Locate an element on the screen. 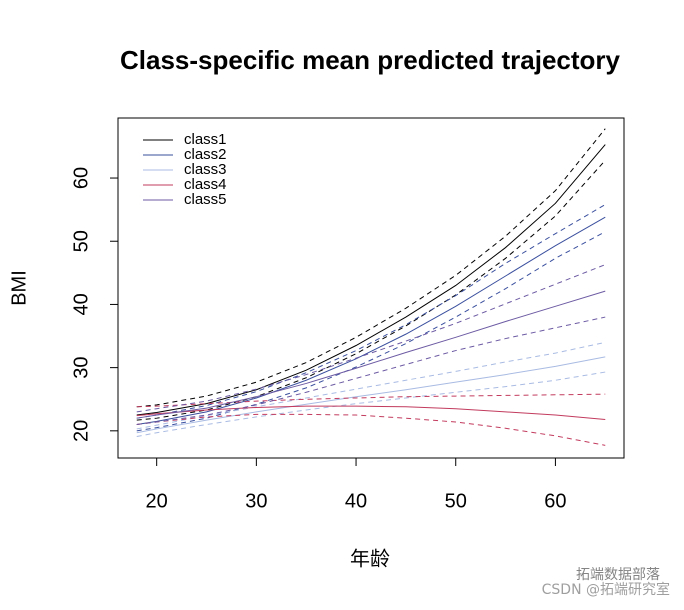 The width and height of the screenshot is (684, 610). chart-title: Class-specific mean predicted trajectory is located at coordinates (370, 60).